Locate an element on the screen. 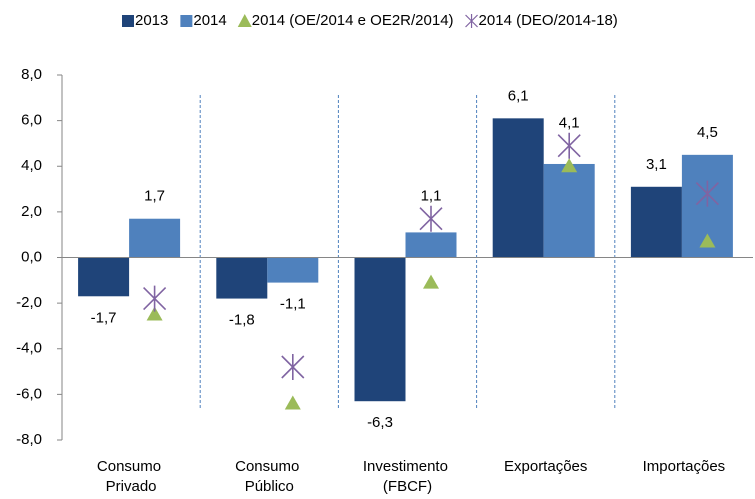 This screenshot has height=499, width=755. legend-label: 2014 is located at coordinates (209, 20).